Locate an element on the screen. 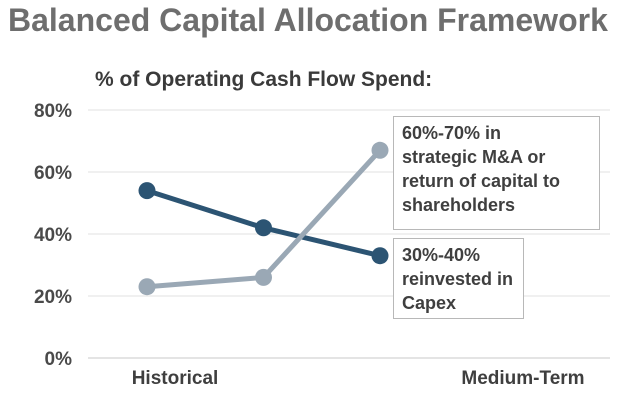 Image resolution: width=640 pixels, height=401 pixels. y-tick-label: 40% is located at coordinates (53, 235).